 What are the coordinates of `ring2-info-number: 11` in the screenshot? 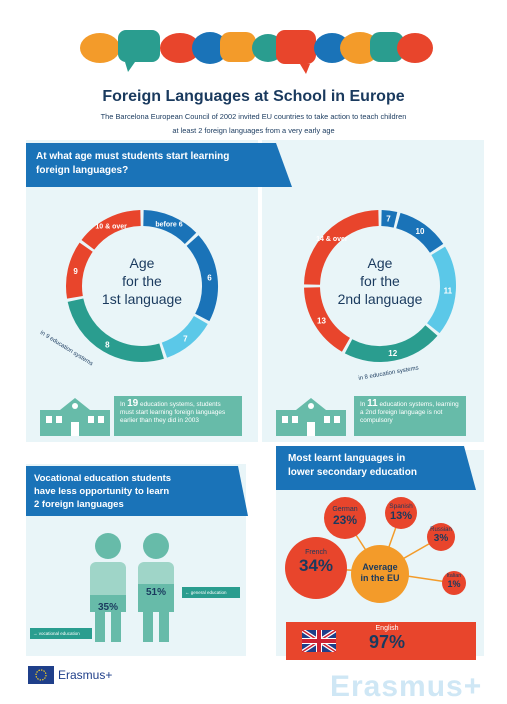 It's located at (372, 403).